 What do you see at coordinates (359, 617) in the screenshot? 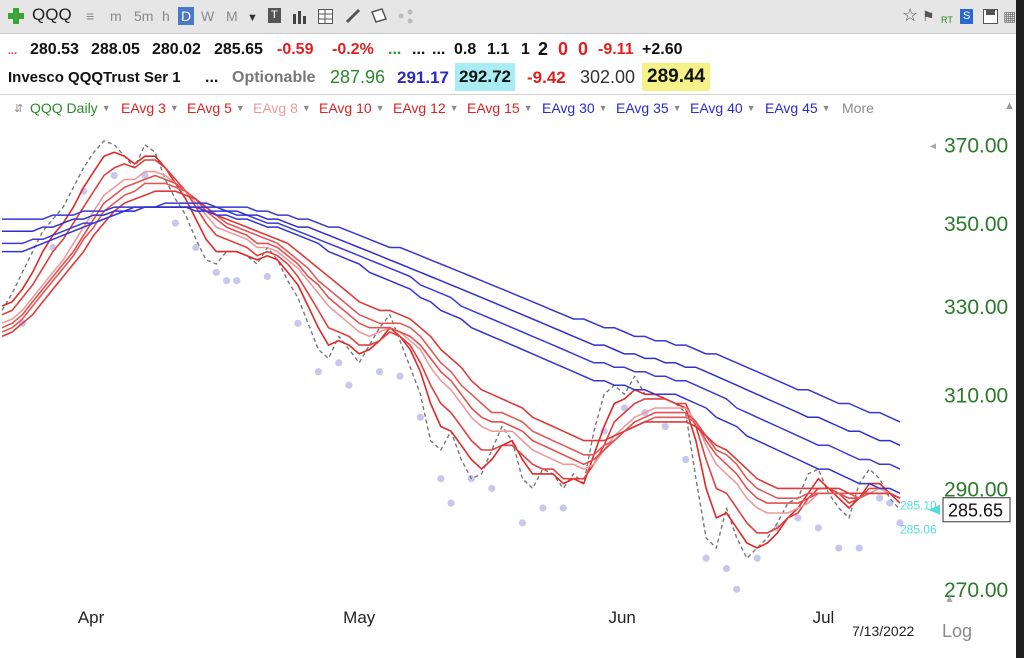
I see `x-tick-label: May` at bounding box center [359, 617].